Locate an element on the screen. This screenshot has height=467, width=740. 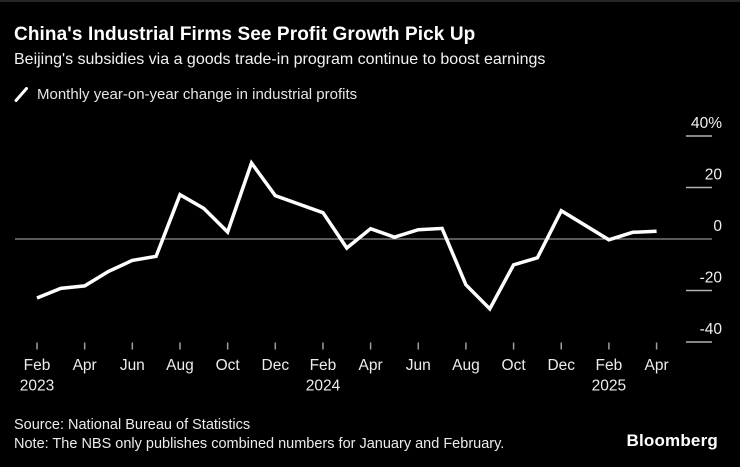
x-axis-year-label: 2024 is located at coordinates (323, 386).